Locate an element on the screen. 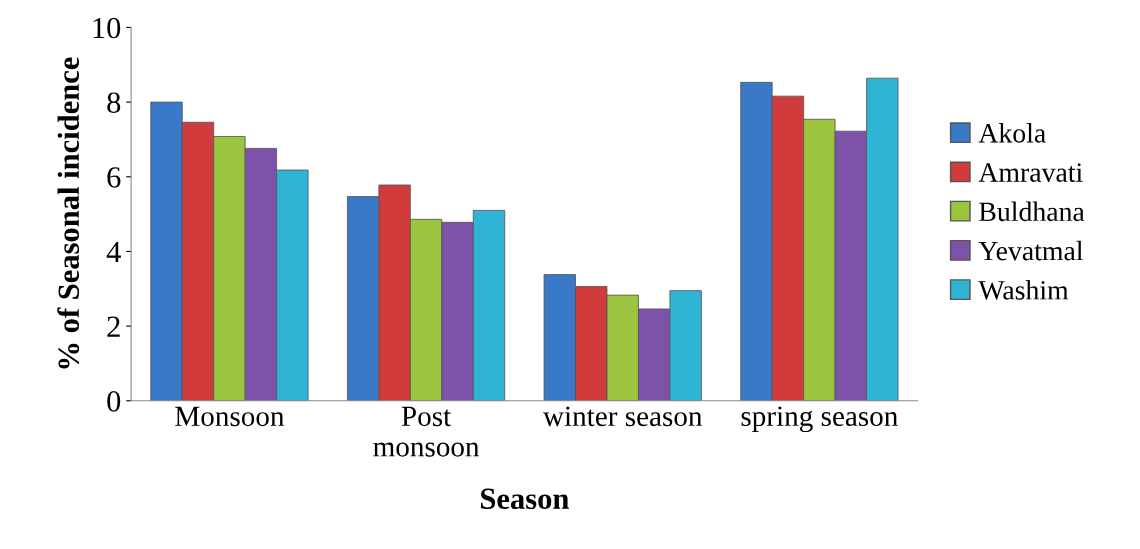  y-tick-label: 8 is located at coordinates (114, 103).